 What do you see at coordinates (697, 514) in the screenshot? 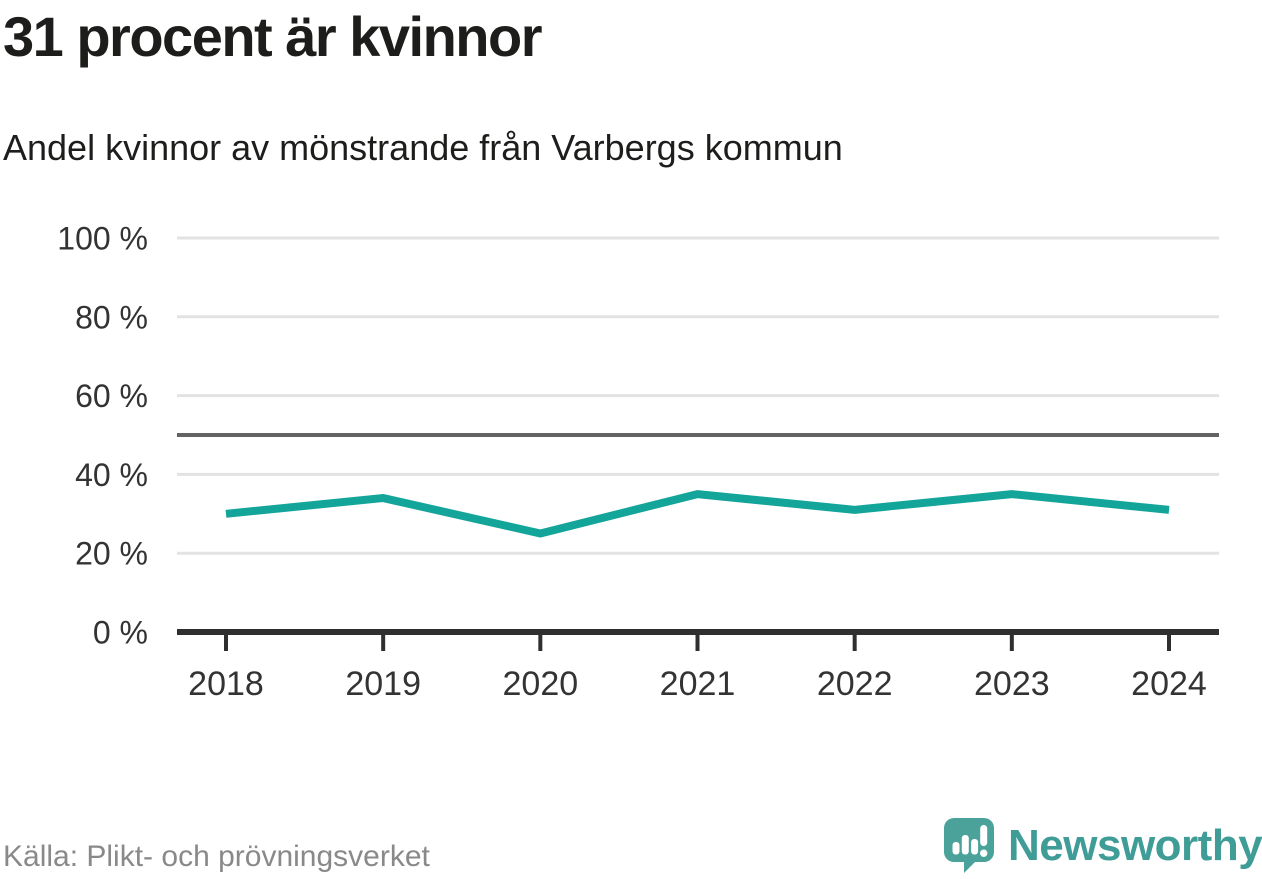
I see `data-line` at bounding box center [697, 514].